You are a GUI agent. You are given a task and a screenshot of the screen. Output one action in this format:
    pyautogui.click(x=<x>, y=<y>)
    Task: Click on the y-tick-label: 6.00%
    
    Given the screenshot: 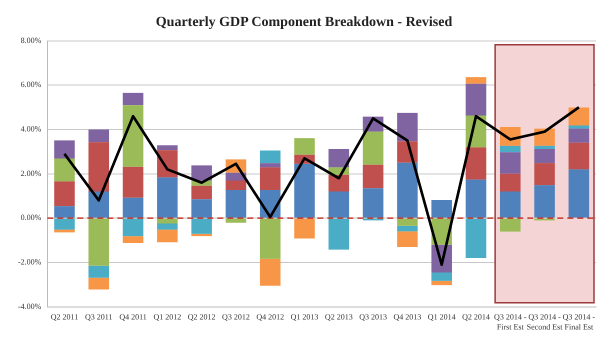 What is the action you would take?
    pyautogui.click(x=31, y=85)
    